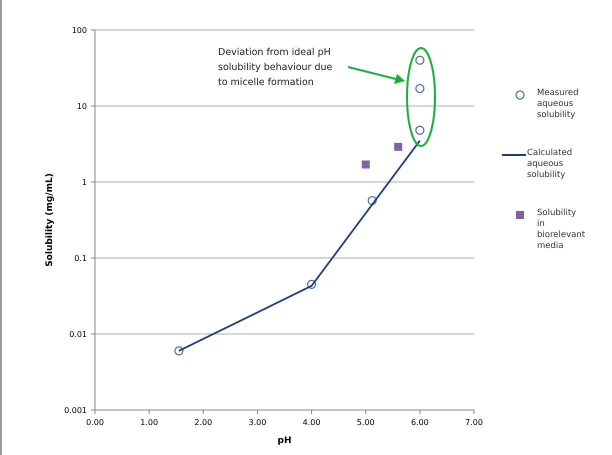 The image size is (612, 455). I want to click on y-tick-label: 1, so click(84, 182).